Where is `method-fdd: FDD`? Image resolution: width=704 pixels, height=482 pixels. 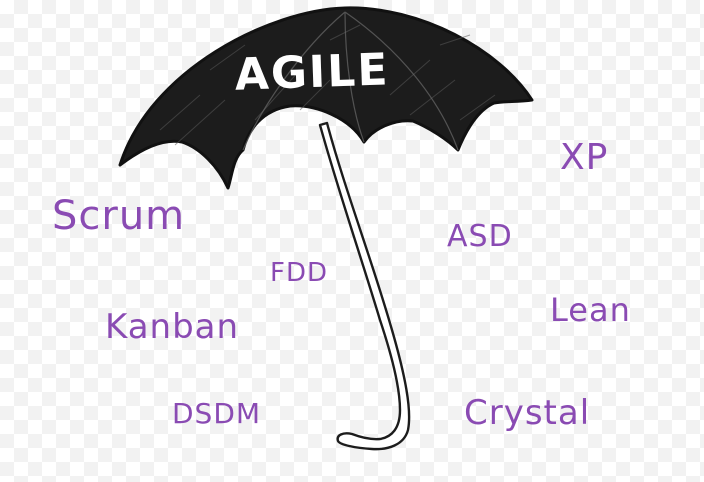 method-fdd: FDD is located at coordinates (299, 273).